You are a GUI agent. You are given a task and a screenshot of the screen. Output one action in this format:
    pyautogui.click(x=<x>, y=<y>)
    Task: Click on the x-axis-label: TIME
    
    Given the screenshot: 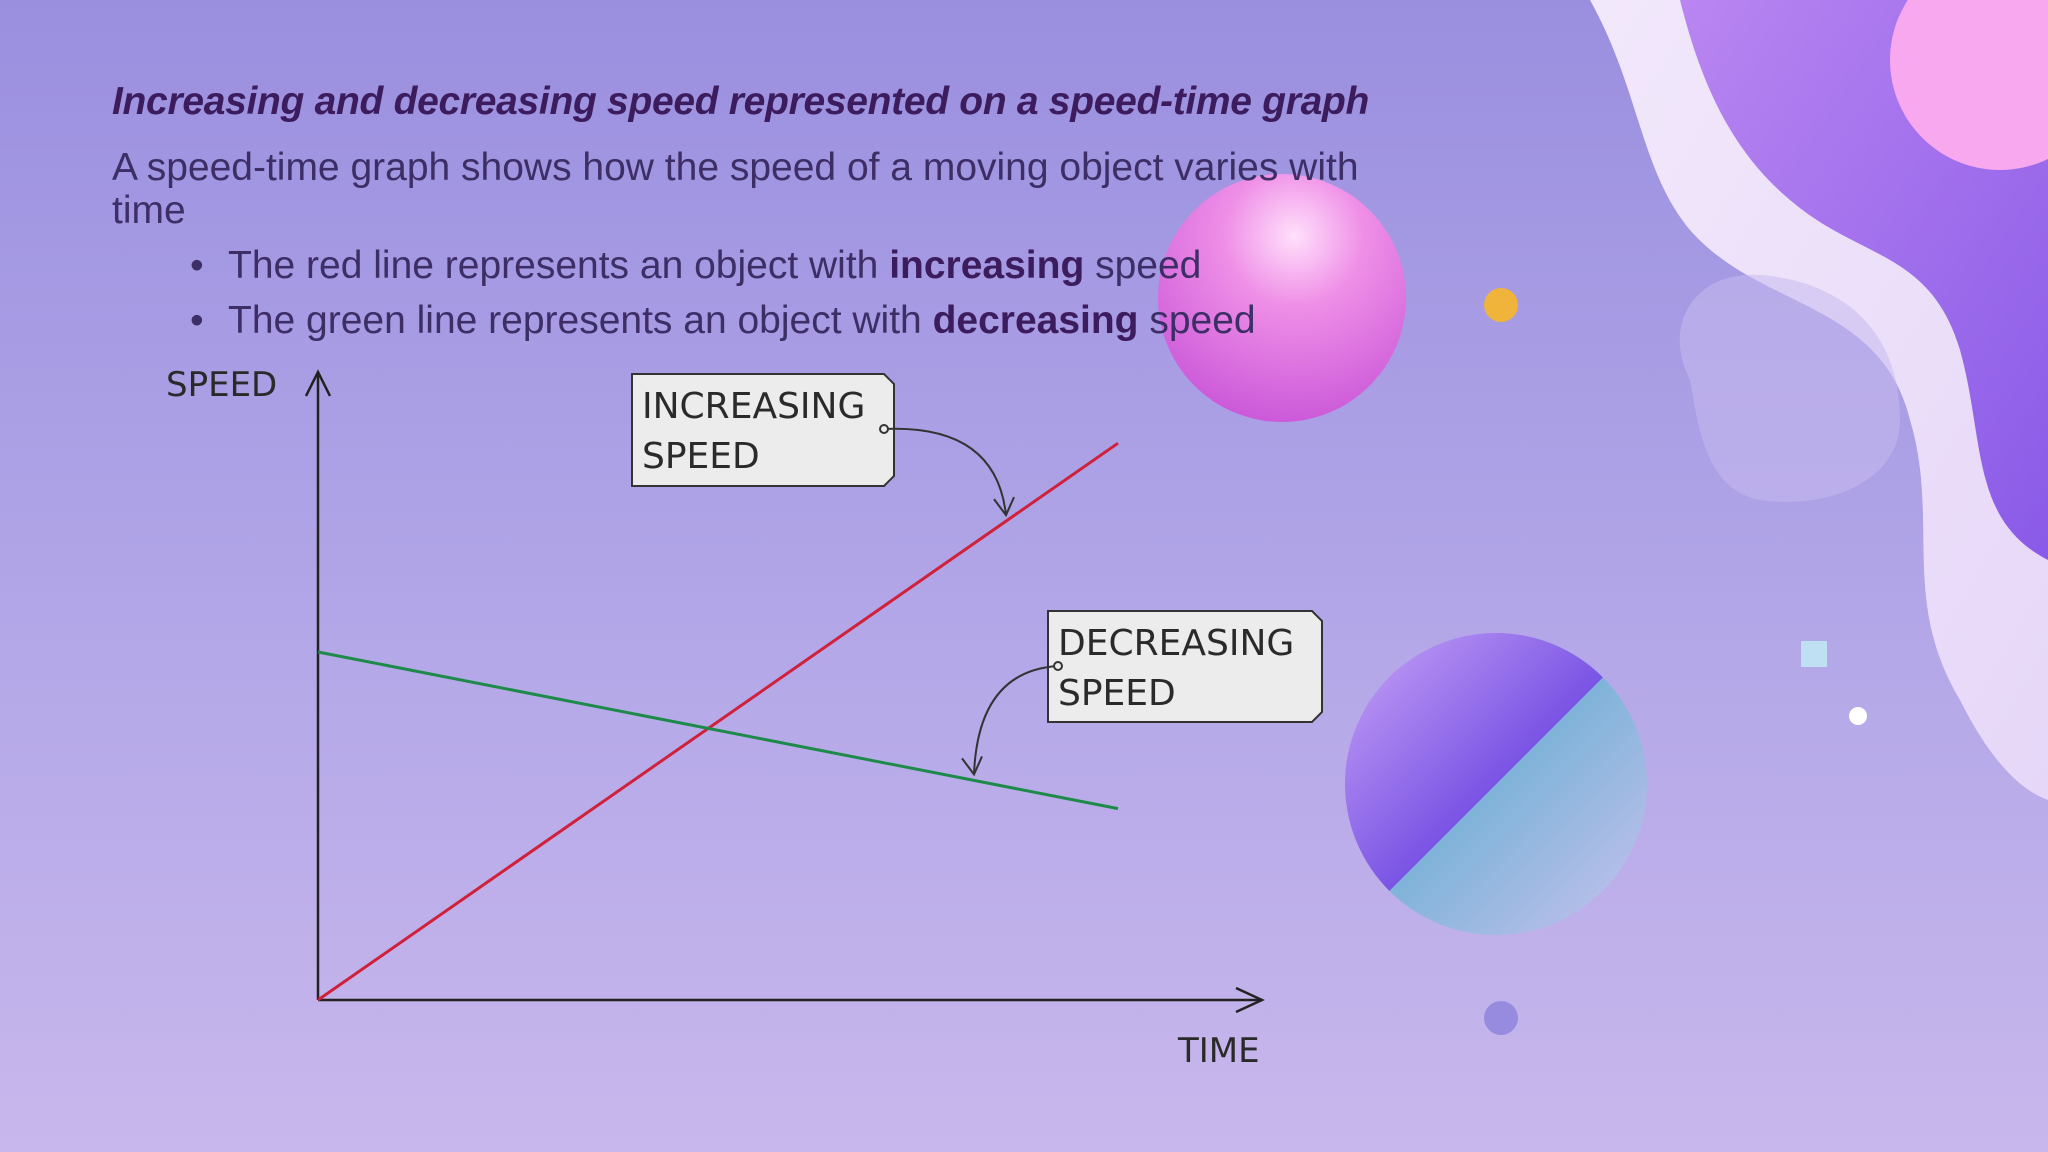 What is the action you would take?
    pyautogui.click(x=1218, y=1051)
    